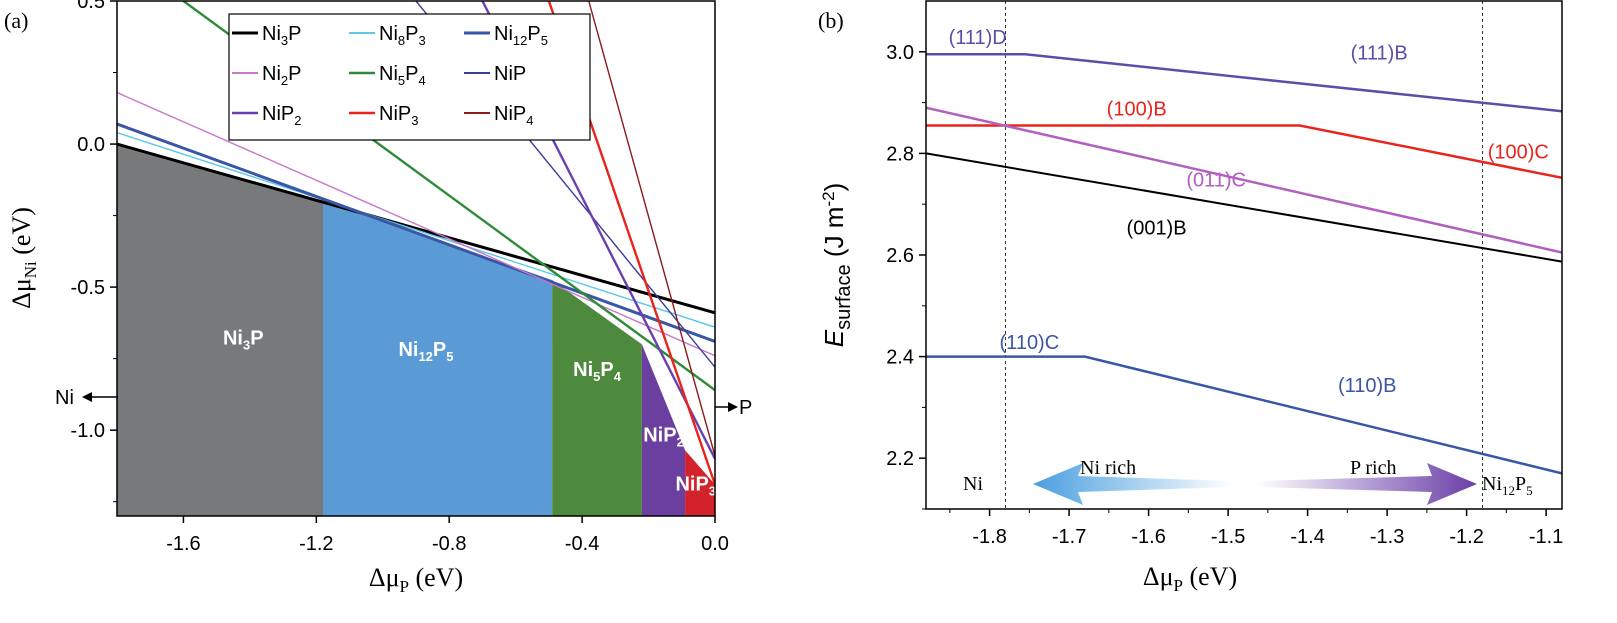 Image resolution: width=1617 pixels, height=623 pixels. What do you see at coordinates (1379, 53) in the screenshot?
I see `surface-label: (111)B` at bounding box center [1379, 53].